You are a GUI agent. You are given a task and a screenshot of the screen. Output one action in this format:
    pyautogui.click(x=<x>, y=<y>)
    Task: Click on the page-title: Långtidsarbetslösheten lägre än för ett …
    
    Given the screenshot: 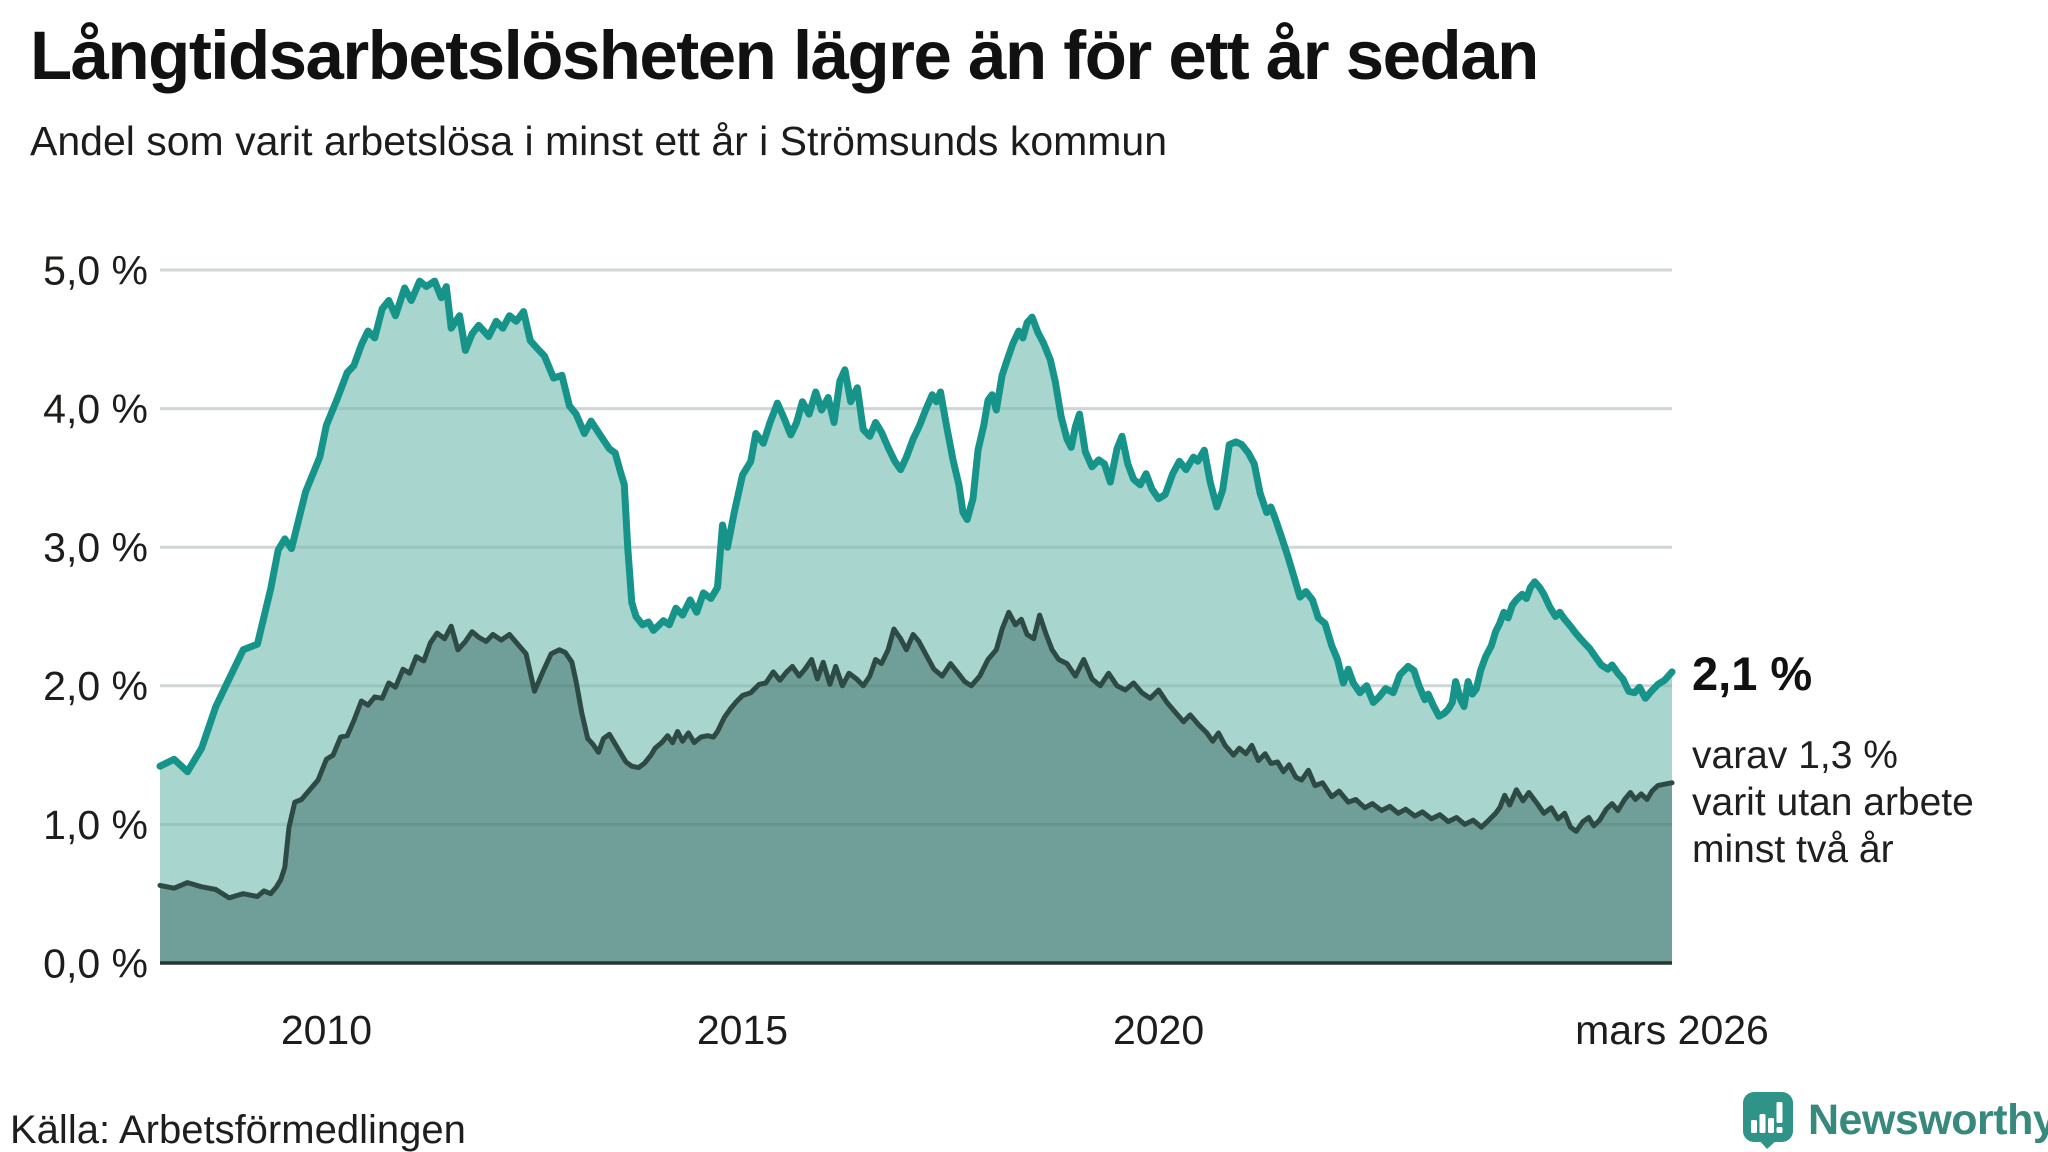 What is the action you would take?
    pyautogui.click(x=784, y=55)
    